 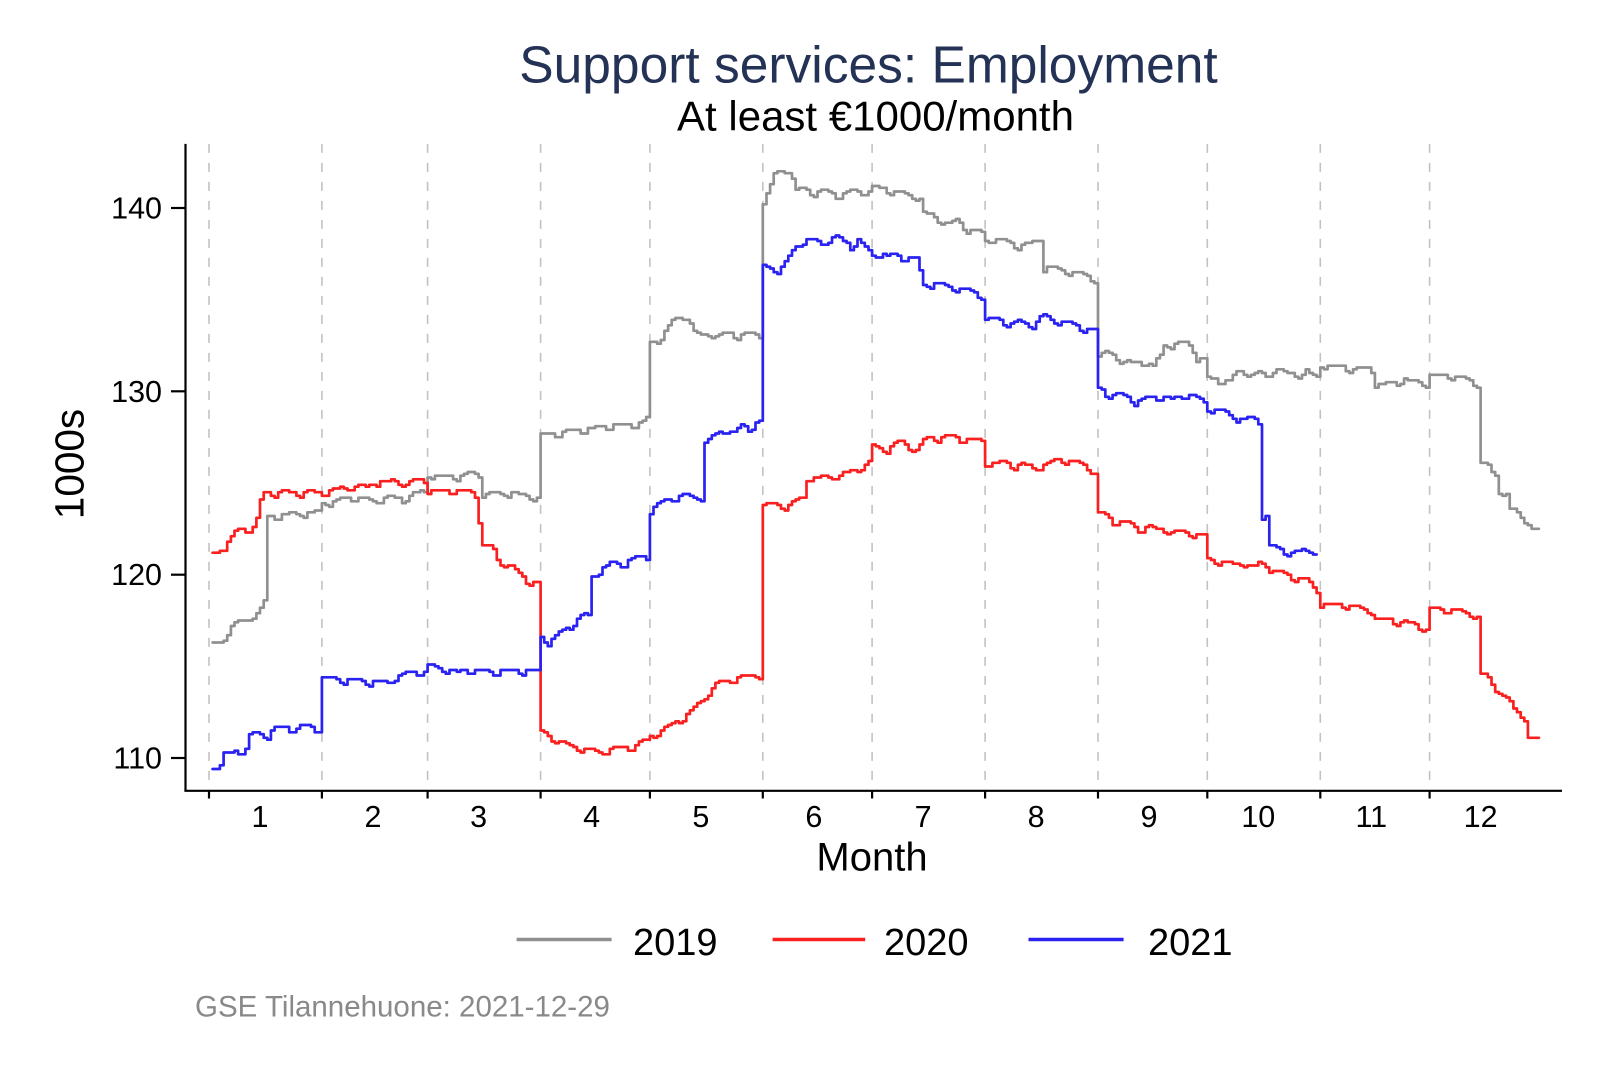 What do you see at coordinates (70, 464) in the screenshot?
I see `svg-text: 1000s` at bounding box center [70, 464].